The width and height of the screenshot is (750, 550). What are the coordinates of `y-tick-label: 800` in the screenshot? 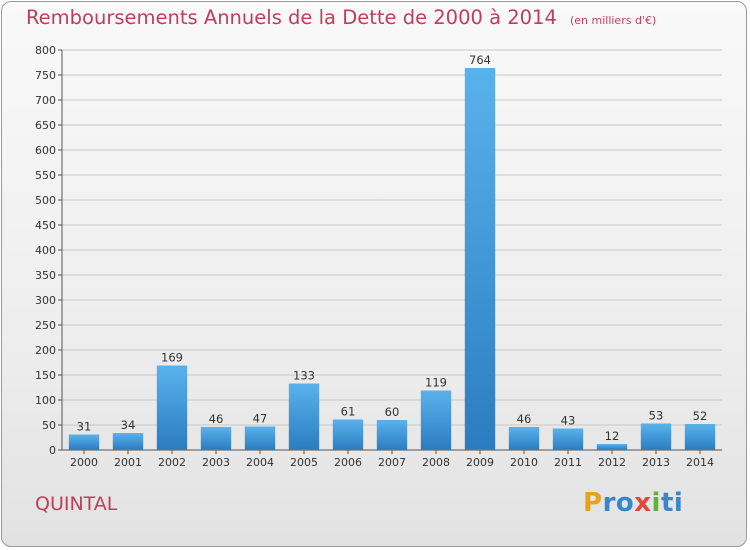 It's located at (45, 50).